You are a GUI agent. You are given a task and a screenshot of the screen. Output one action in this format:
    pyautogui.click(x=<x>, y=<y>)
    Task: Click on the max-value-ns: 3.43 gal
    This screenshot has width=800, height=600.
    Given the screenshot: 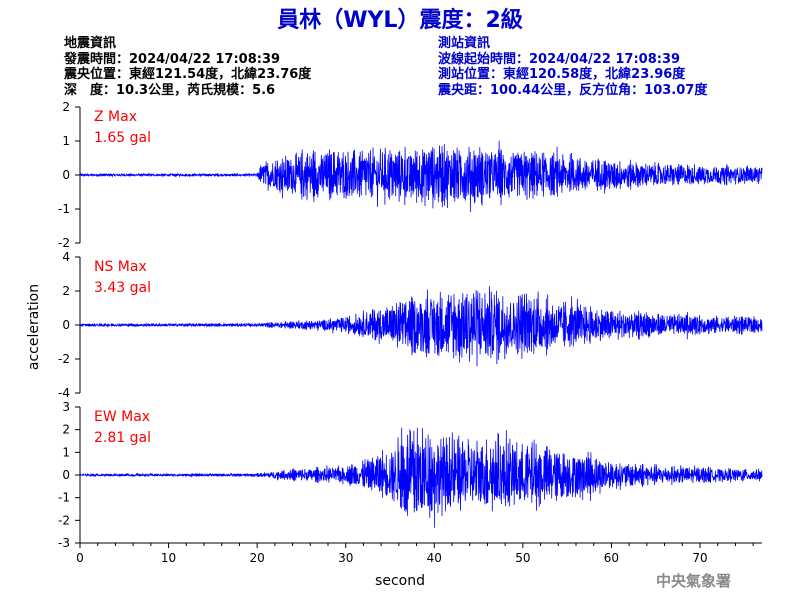 What is the action you would take?
    pyautogui.click(x=122, y=288)
    